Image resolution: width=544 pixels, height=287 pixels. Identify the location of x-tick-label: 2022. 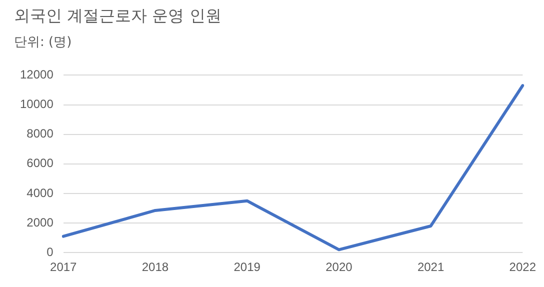
(522, 267).